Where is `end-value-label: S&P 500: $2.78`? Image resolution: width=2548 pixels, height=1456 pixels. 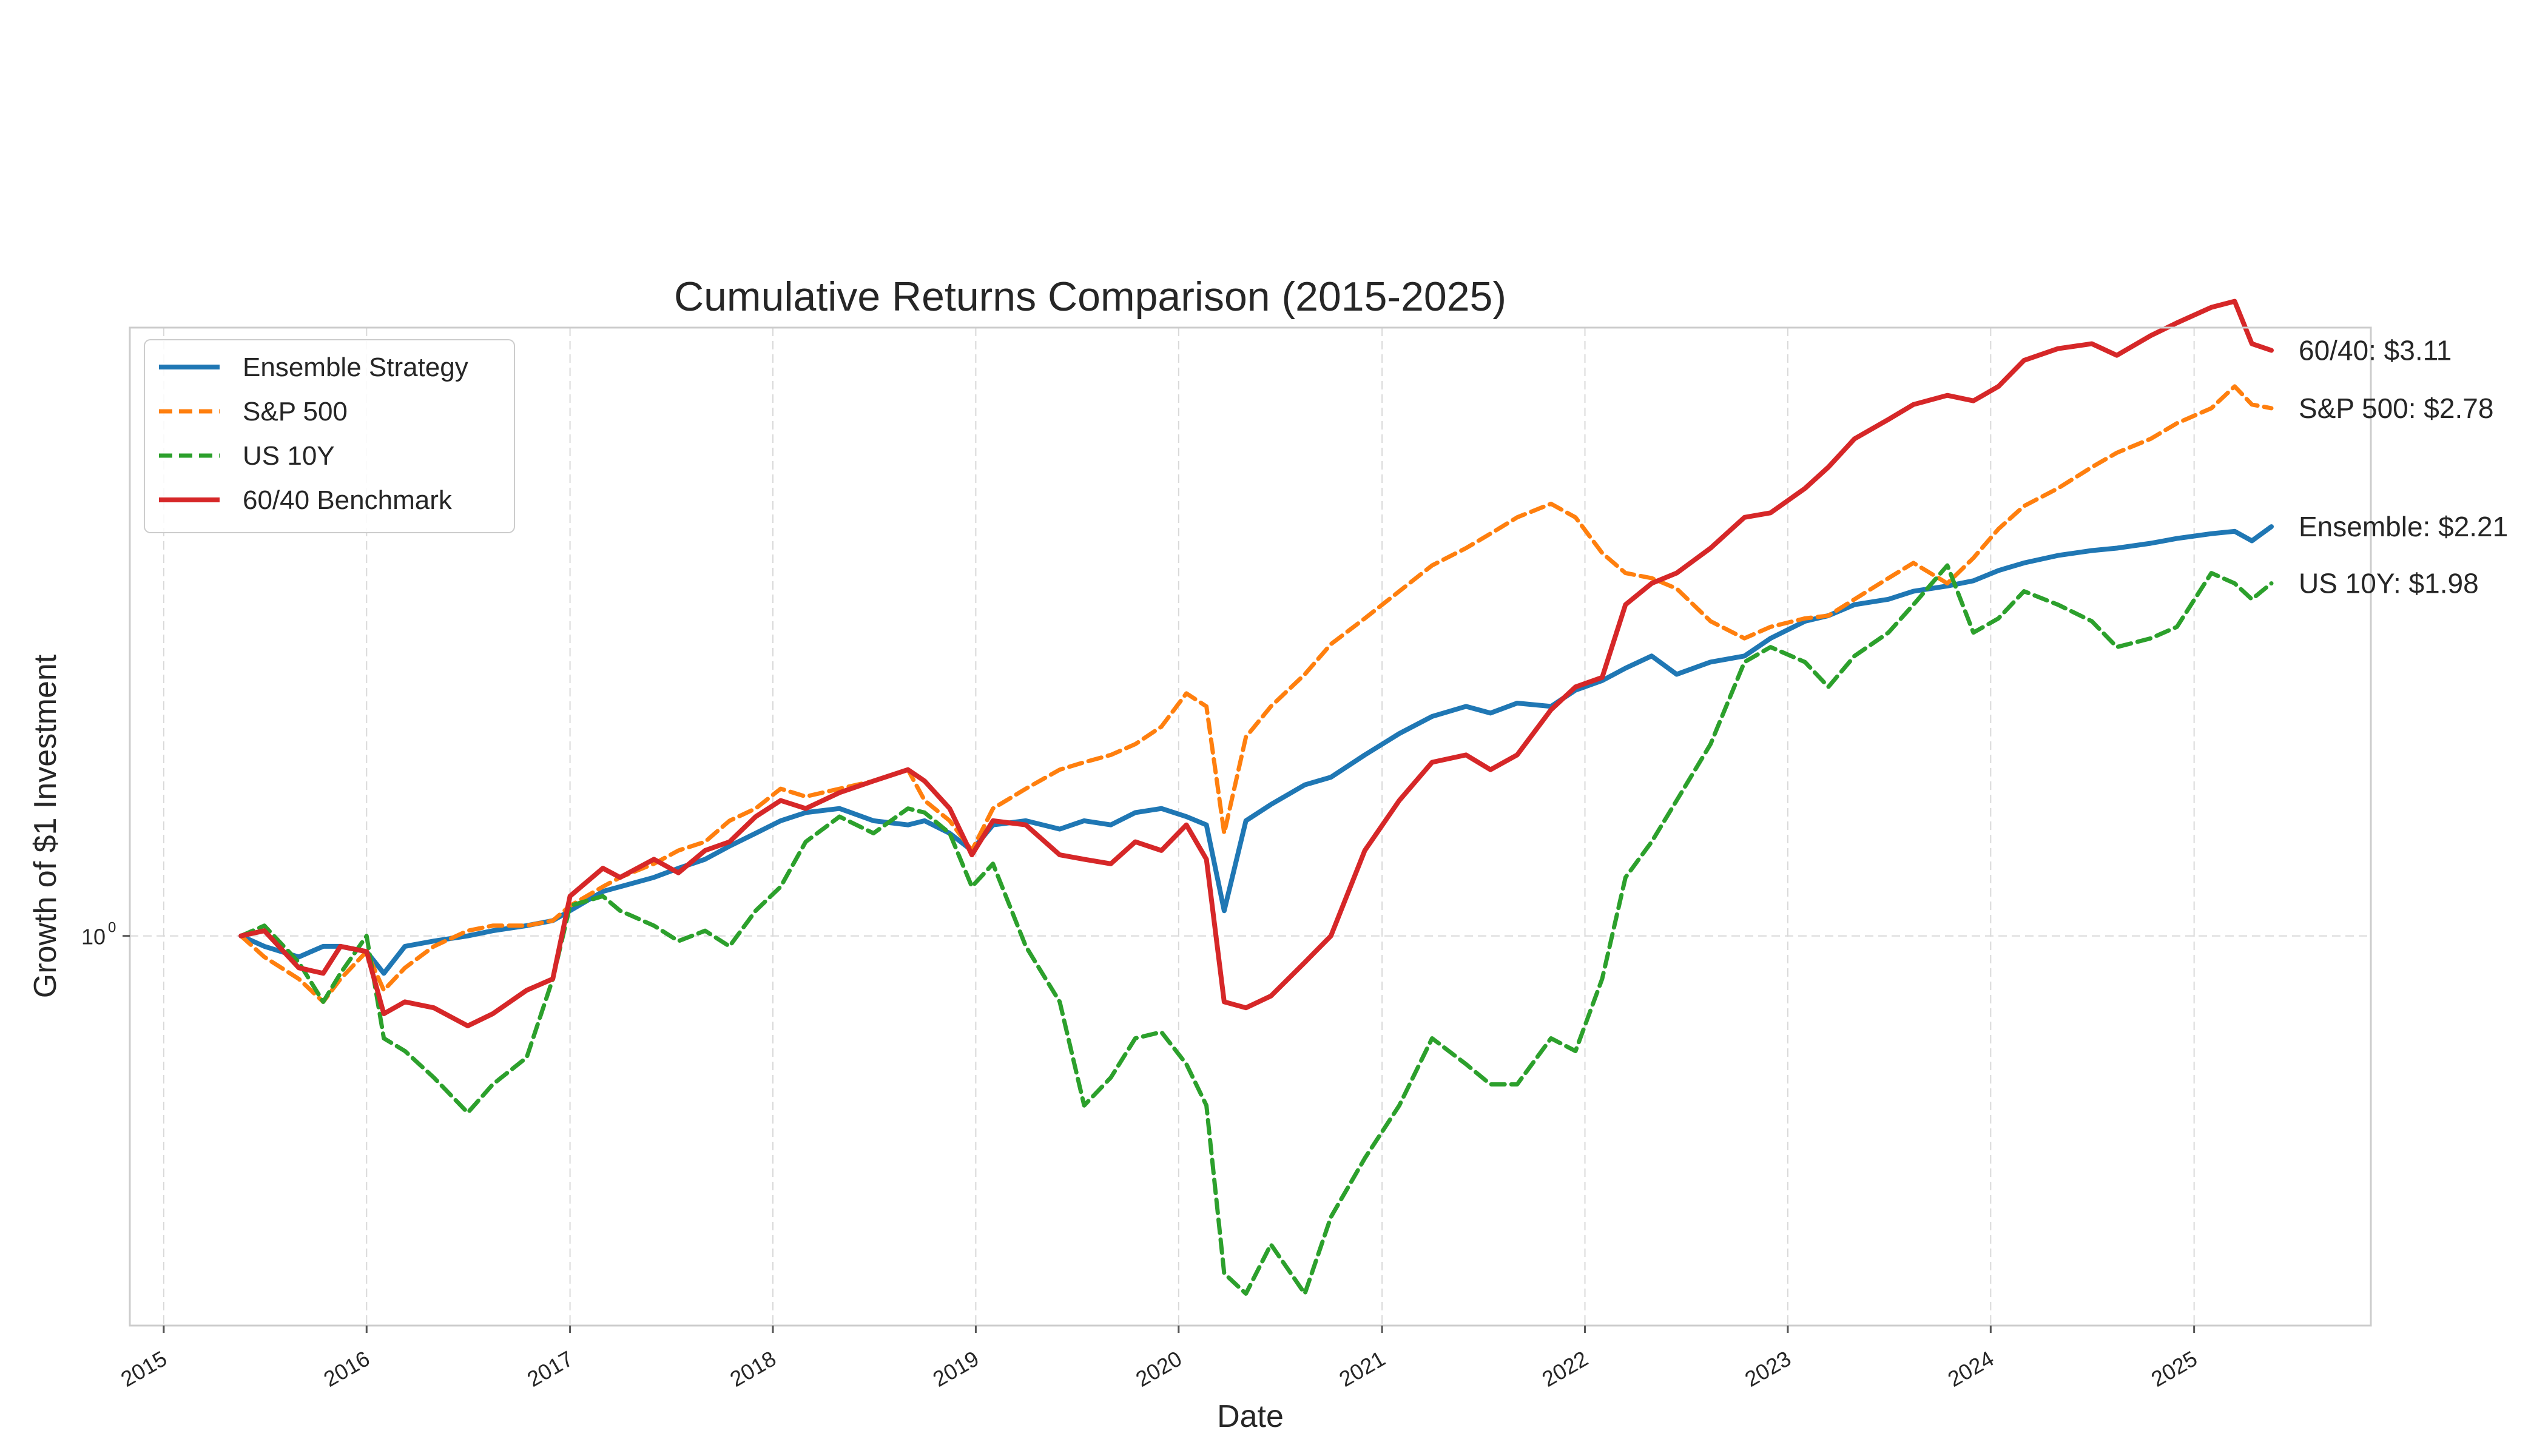
end-value-label: S&P 500: $2.78 is located at coordinates (2396, 408).